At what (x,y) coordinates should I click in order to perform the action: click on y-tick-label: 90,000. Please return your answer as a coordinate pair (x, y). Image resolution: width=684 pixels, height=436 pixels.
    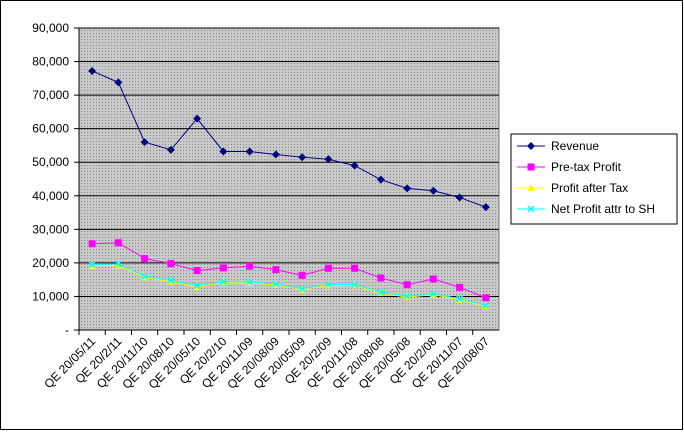
    Looking at the image, I should click on (50, 28).